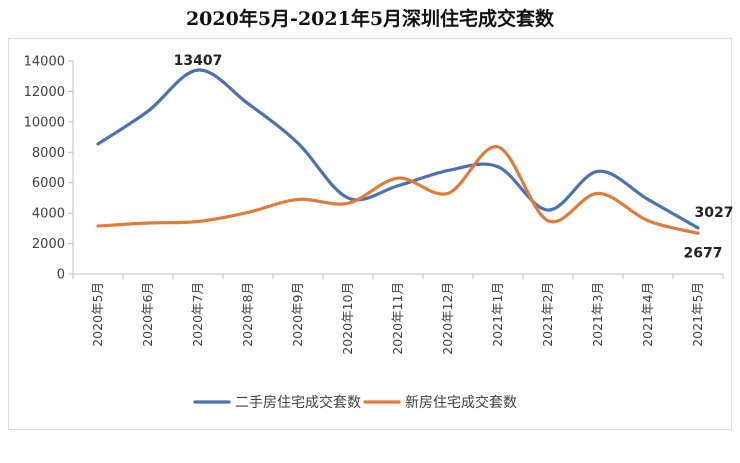 This screenshot has width=740, height=463. Describe the element at coordinates (44, 92) in the screenshot. I see `y-tick-label: 12000` at that location.